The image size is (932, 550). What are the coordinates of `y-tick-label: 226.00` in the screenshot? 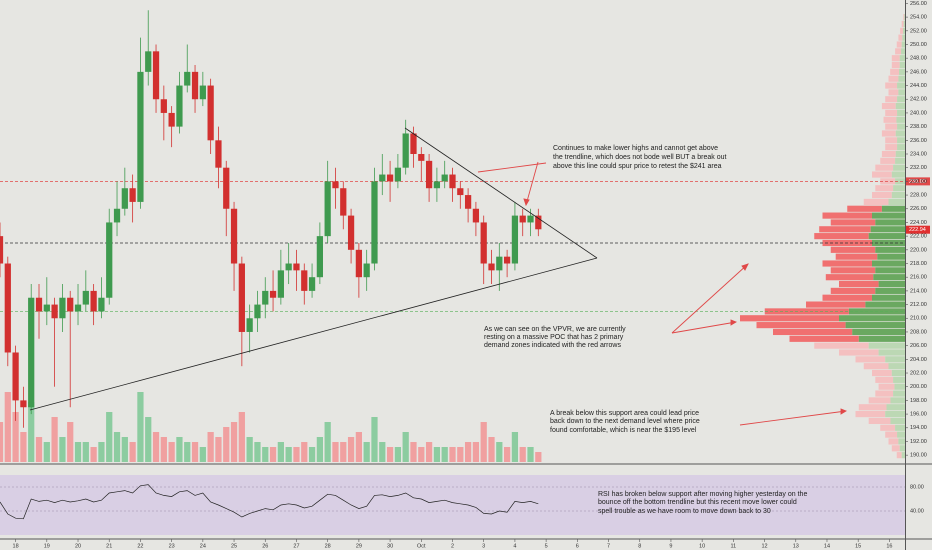 It's located at (918, 209).